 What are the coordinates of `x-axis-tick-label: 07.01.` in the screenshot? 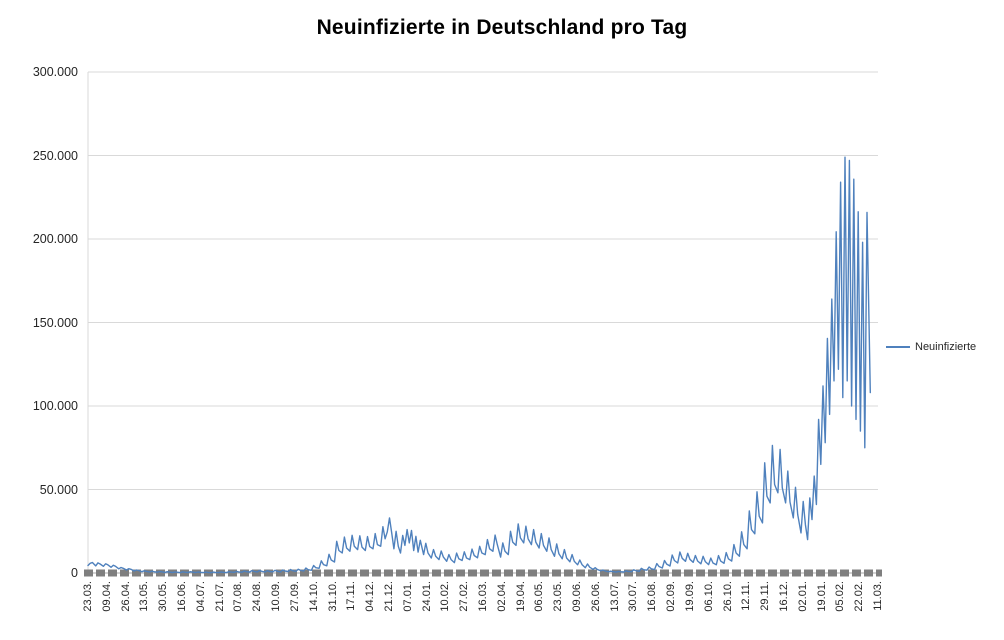 It's located at (407, 596).